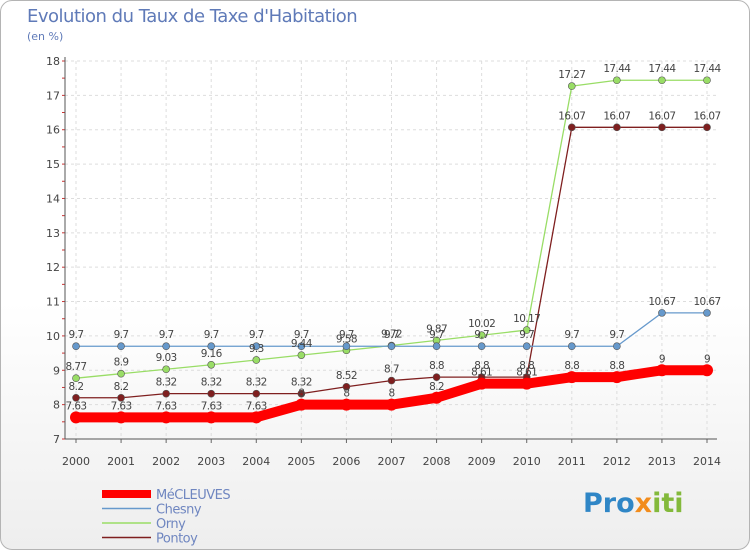  I want to click on x-tick-label: 2009, so click(482, 461).